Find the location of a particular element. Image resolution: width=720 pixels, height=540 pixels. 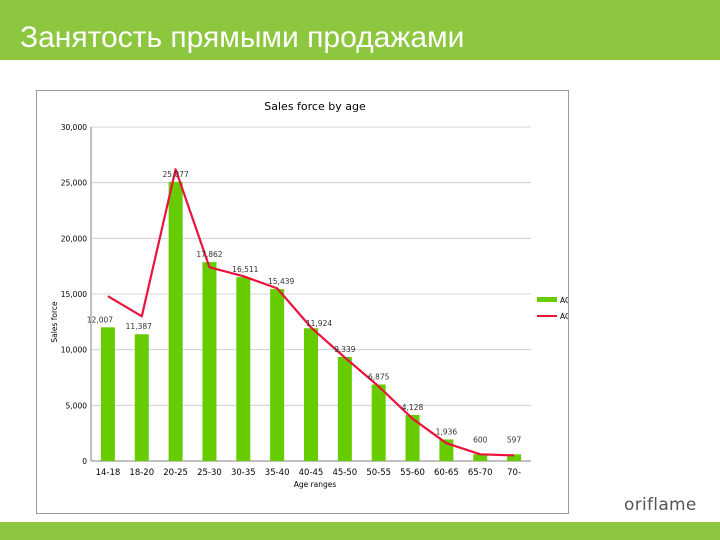

y-tick-label: 30,000 is located at coordinates (74, 127).